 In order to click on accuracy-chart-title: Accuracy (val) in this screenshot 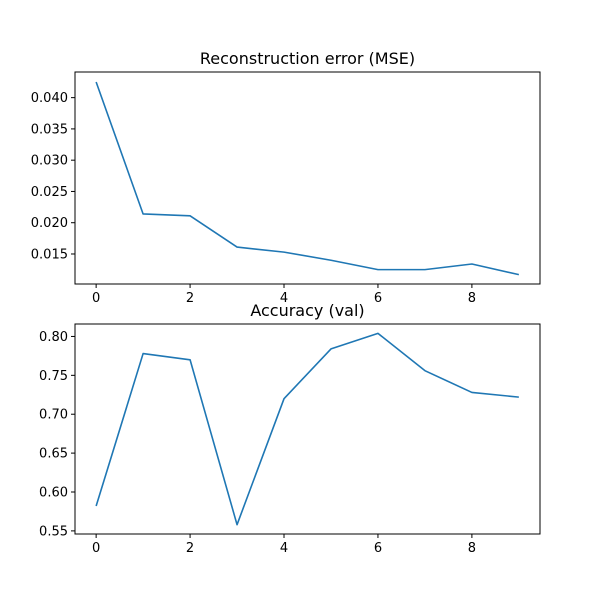, I will do `click(307, 310)`.